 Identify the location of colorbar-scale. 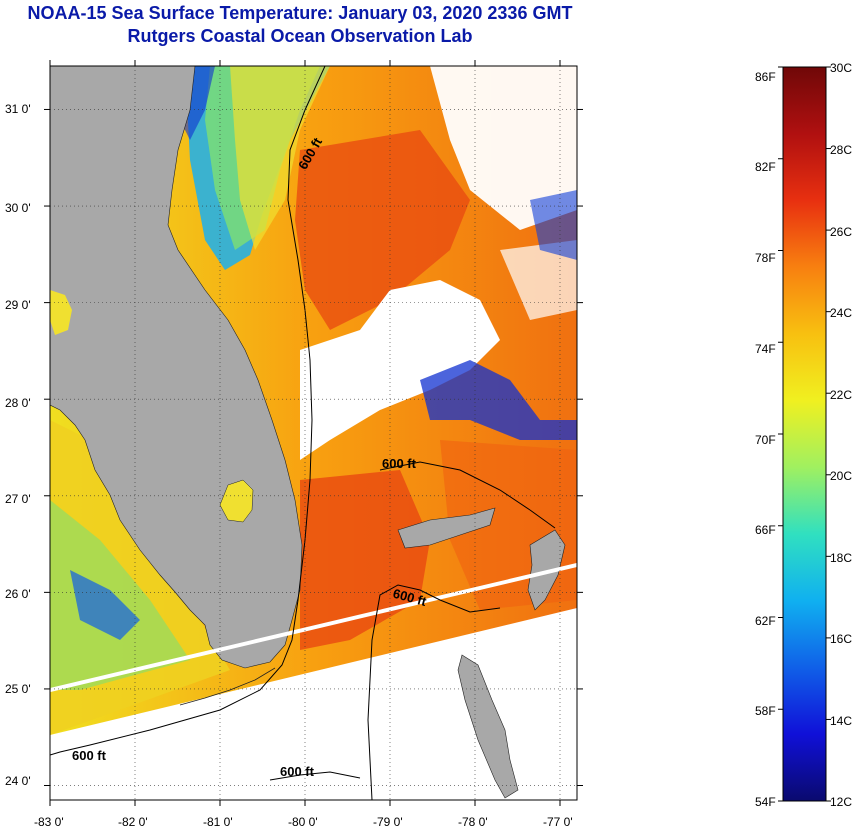
(804, 434).